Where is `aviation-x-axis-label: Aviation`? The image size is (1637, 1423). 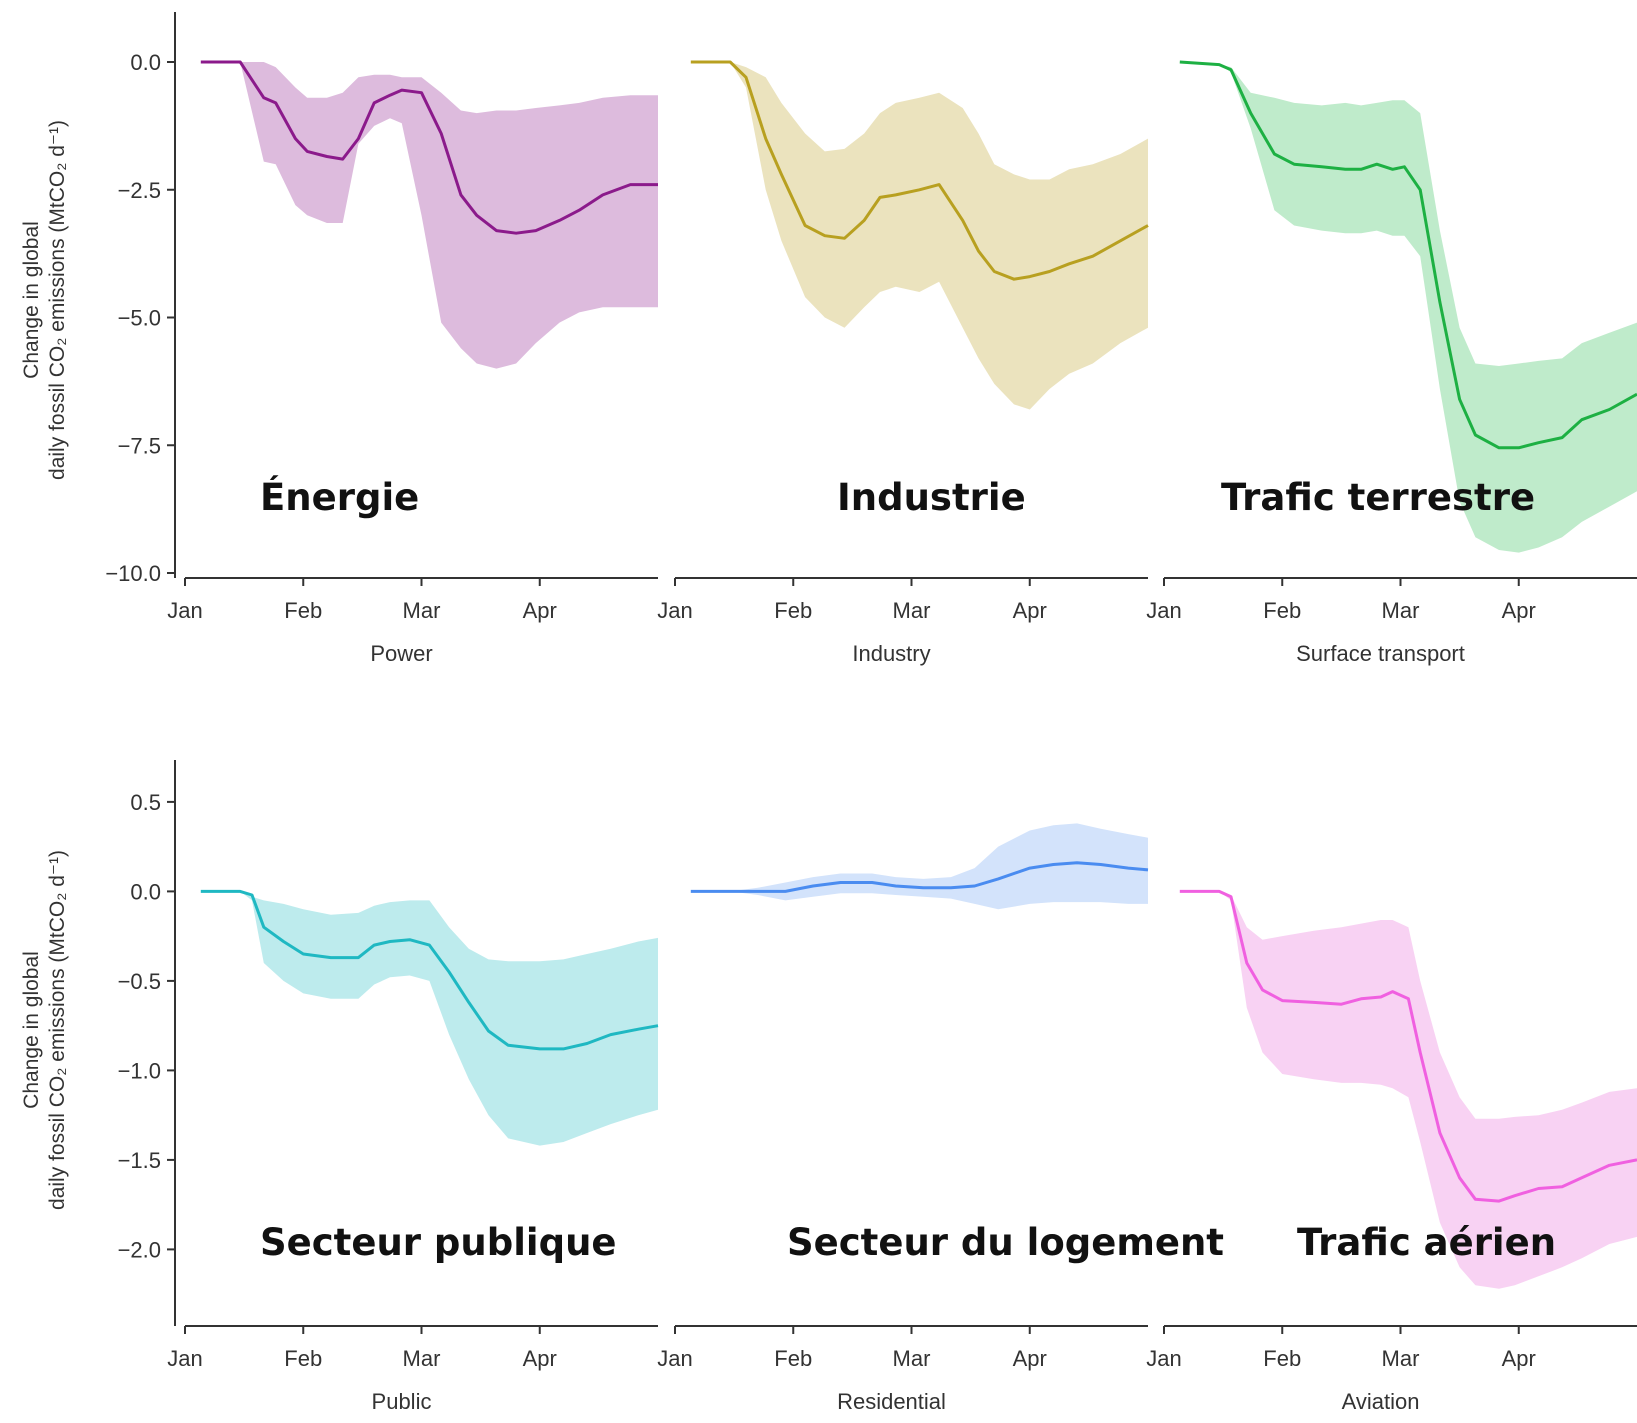
aviation-x-axis-label: Aviation is located at coordinates (1381, 1401).